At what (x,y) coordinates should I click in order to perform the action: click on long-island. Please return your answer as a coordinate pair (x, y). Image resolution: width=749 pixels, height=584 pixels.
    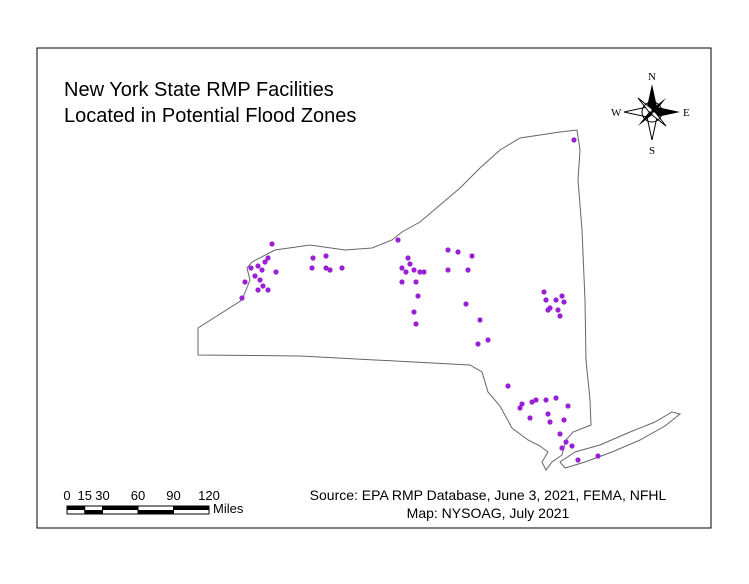
    Looking at the image, I should click on (620, 440).